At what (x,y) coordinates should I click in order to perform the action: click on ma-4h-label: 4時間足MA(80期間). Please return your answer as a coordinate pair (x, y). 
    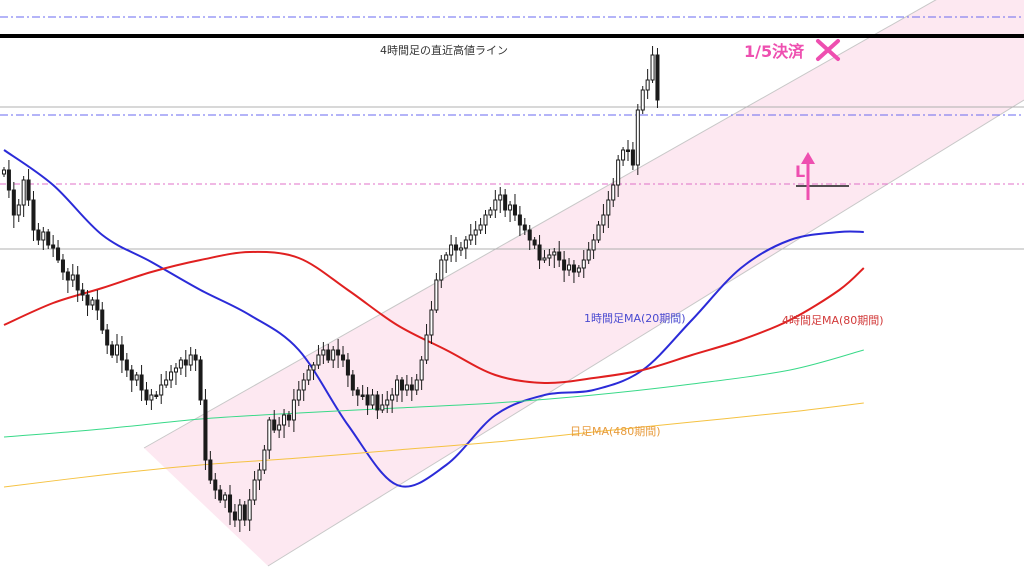
    Looking at the image, I should click on (833, 320).